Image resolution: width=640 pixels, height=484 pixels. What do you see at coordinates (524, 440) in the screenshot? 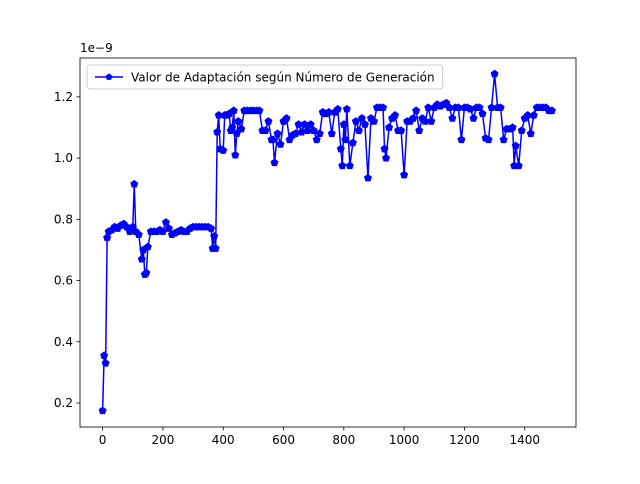
I see `x-tick-label: 1400` at bounding box center [524, 440].